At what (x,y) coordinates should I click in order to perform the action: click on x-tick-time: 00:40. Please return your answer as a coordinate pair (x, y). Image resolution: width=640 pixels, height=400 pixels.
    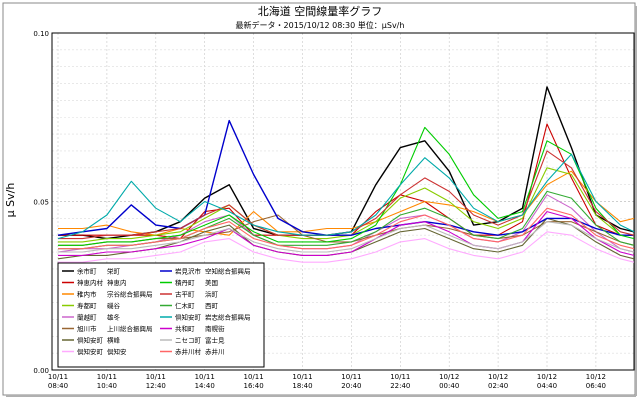
    Looking at the image, I should click on (449, 386).